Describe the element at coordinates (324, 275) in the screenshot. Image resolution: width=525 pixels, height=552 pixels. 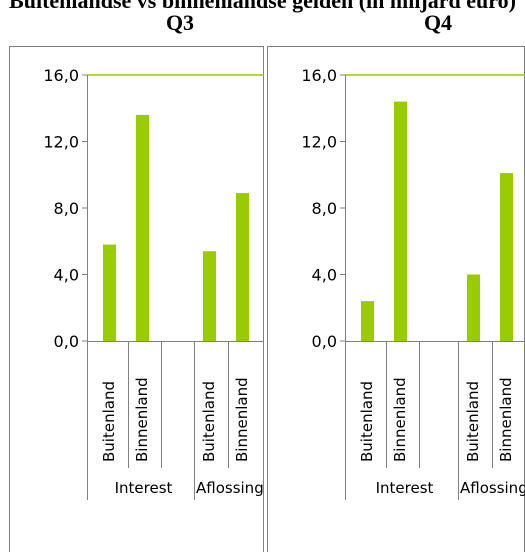
I see `q4-y-tick-label: 4,0` at that location.